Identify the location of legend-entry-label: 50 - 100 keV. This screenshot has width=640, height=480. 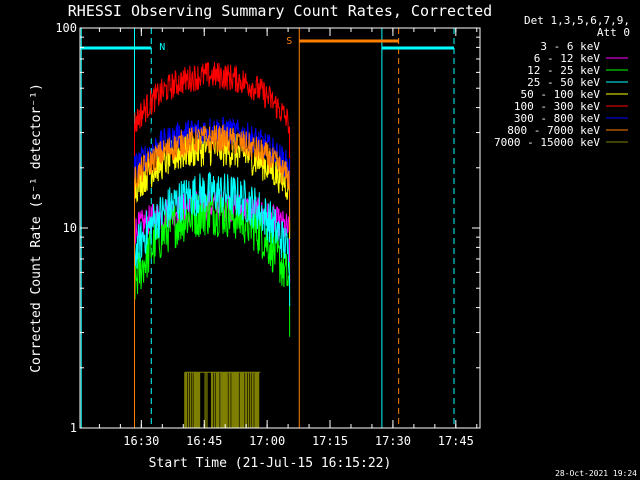
(561, 94).